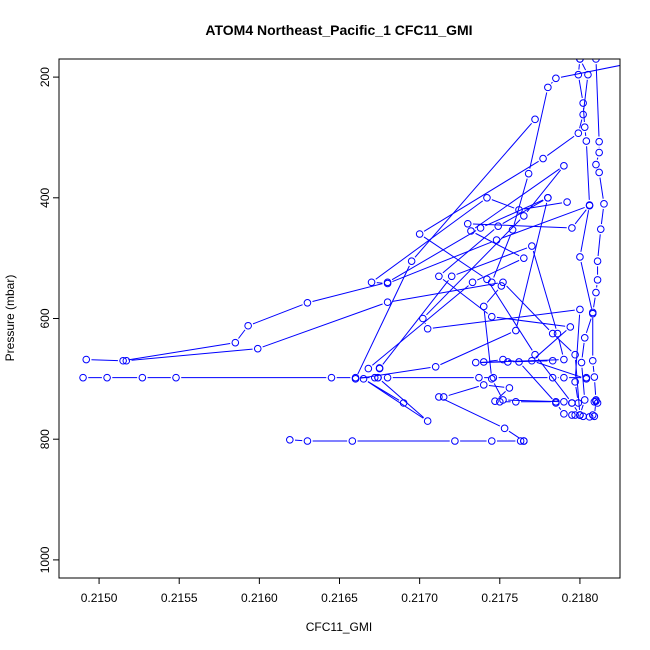 The width and height of the screenshot is (650, 650). Describe the element at coordinates (580, 598) in the screenshot. I see `x-tick-label: 0.2180` at that location.